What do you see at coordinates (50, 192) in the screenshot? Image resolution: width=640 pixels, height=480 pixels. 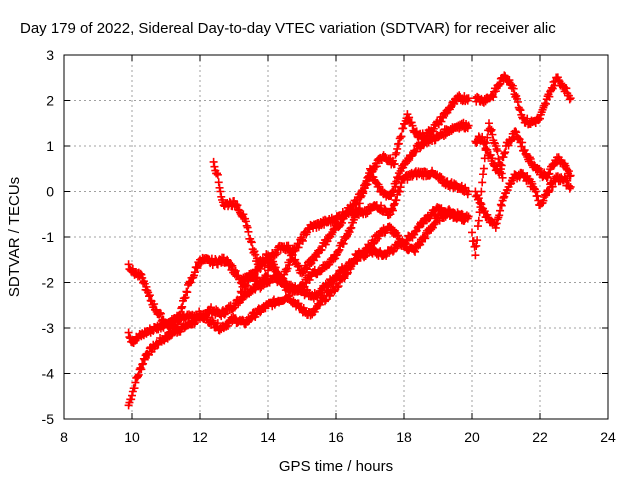 I see `y-tick-label: 0` at bounding box center [50, 192].